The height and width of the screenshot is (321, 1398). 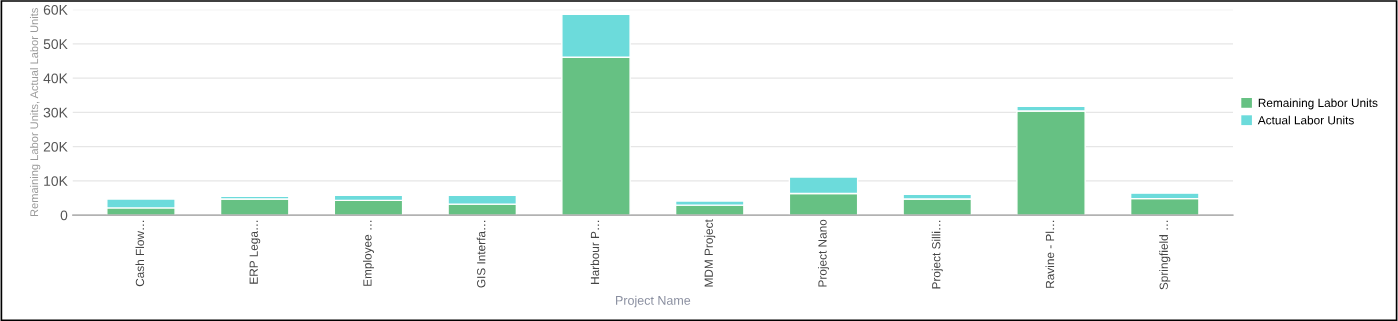 What do you see at coordinates (35, 112) in the screenshot?
I see `y-axis-title: Remaining Labor Units, Actual Labor Units` at bounding box center [35, 112].